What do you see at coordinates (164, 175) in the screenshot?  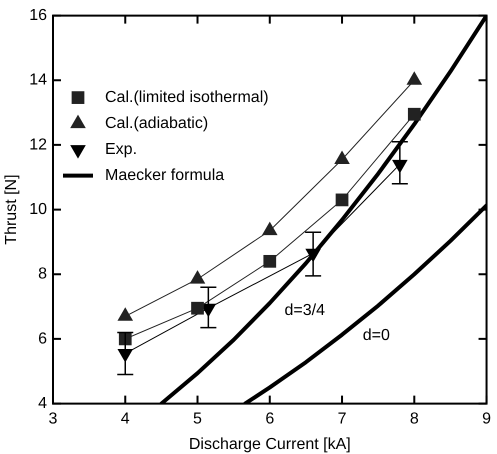 I see `legend-label: Maecker formula` at bounding box center [164, 175].